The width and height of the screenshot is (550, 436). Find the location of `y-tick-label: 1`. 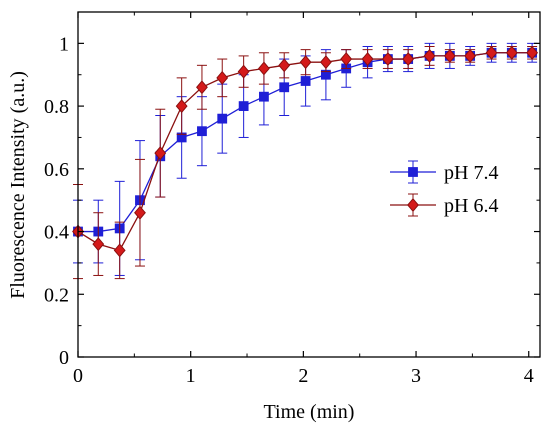

y-tick-label: 1 is located at coordinates (64, 44).